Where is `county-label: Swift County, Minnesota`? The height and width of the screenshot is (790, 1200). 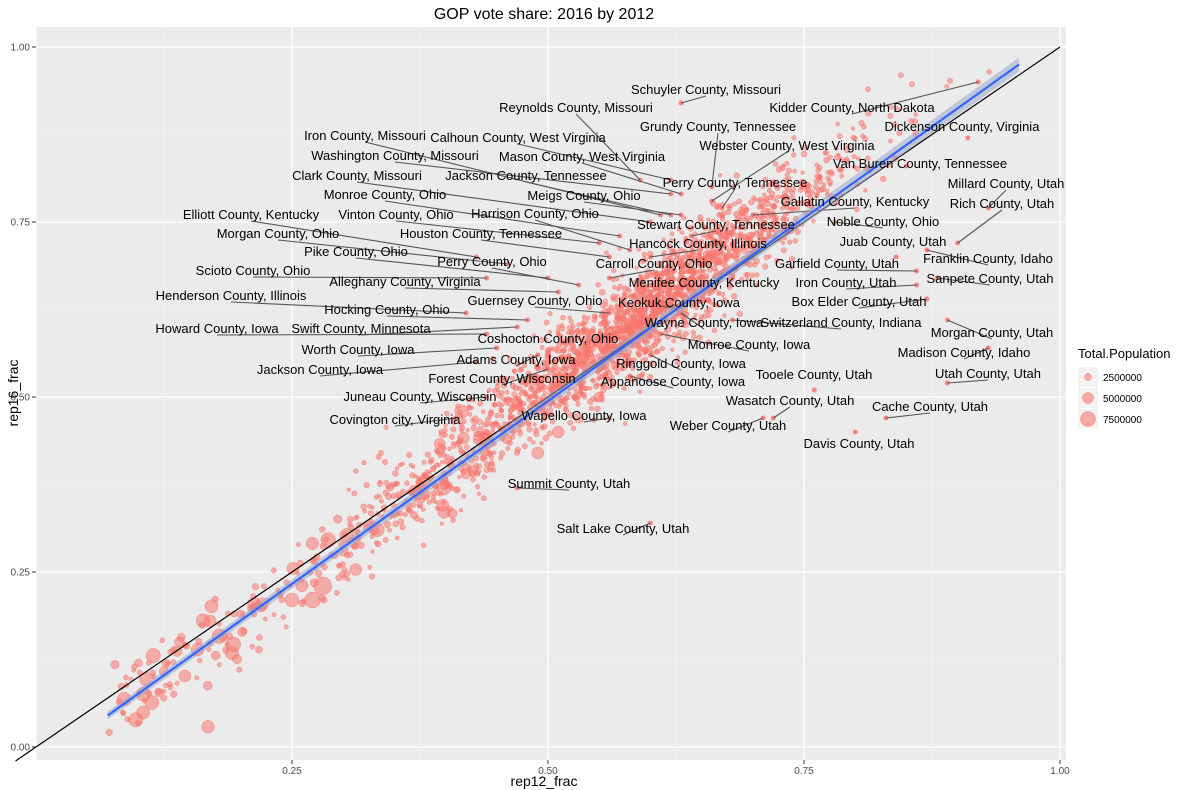
county-label: Swift County, Minnesota is located at coordinates (361, 328).